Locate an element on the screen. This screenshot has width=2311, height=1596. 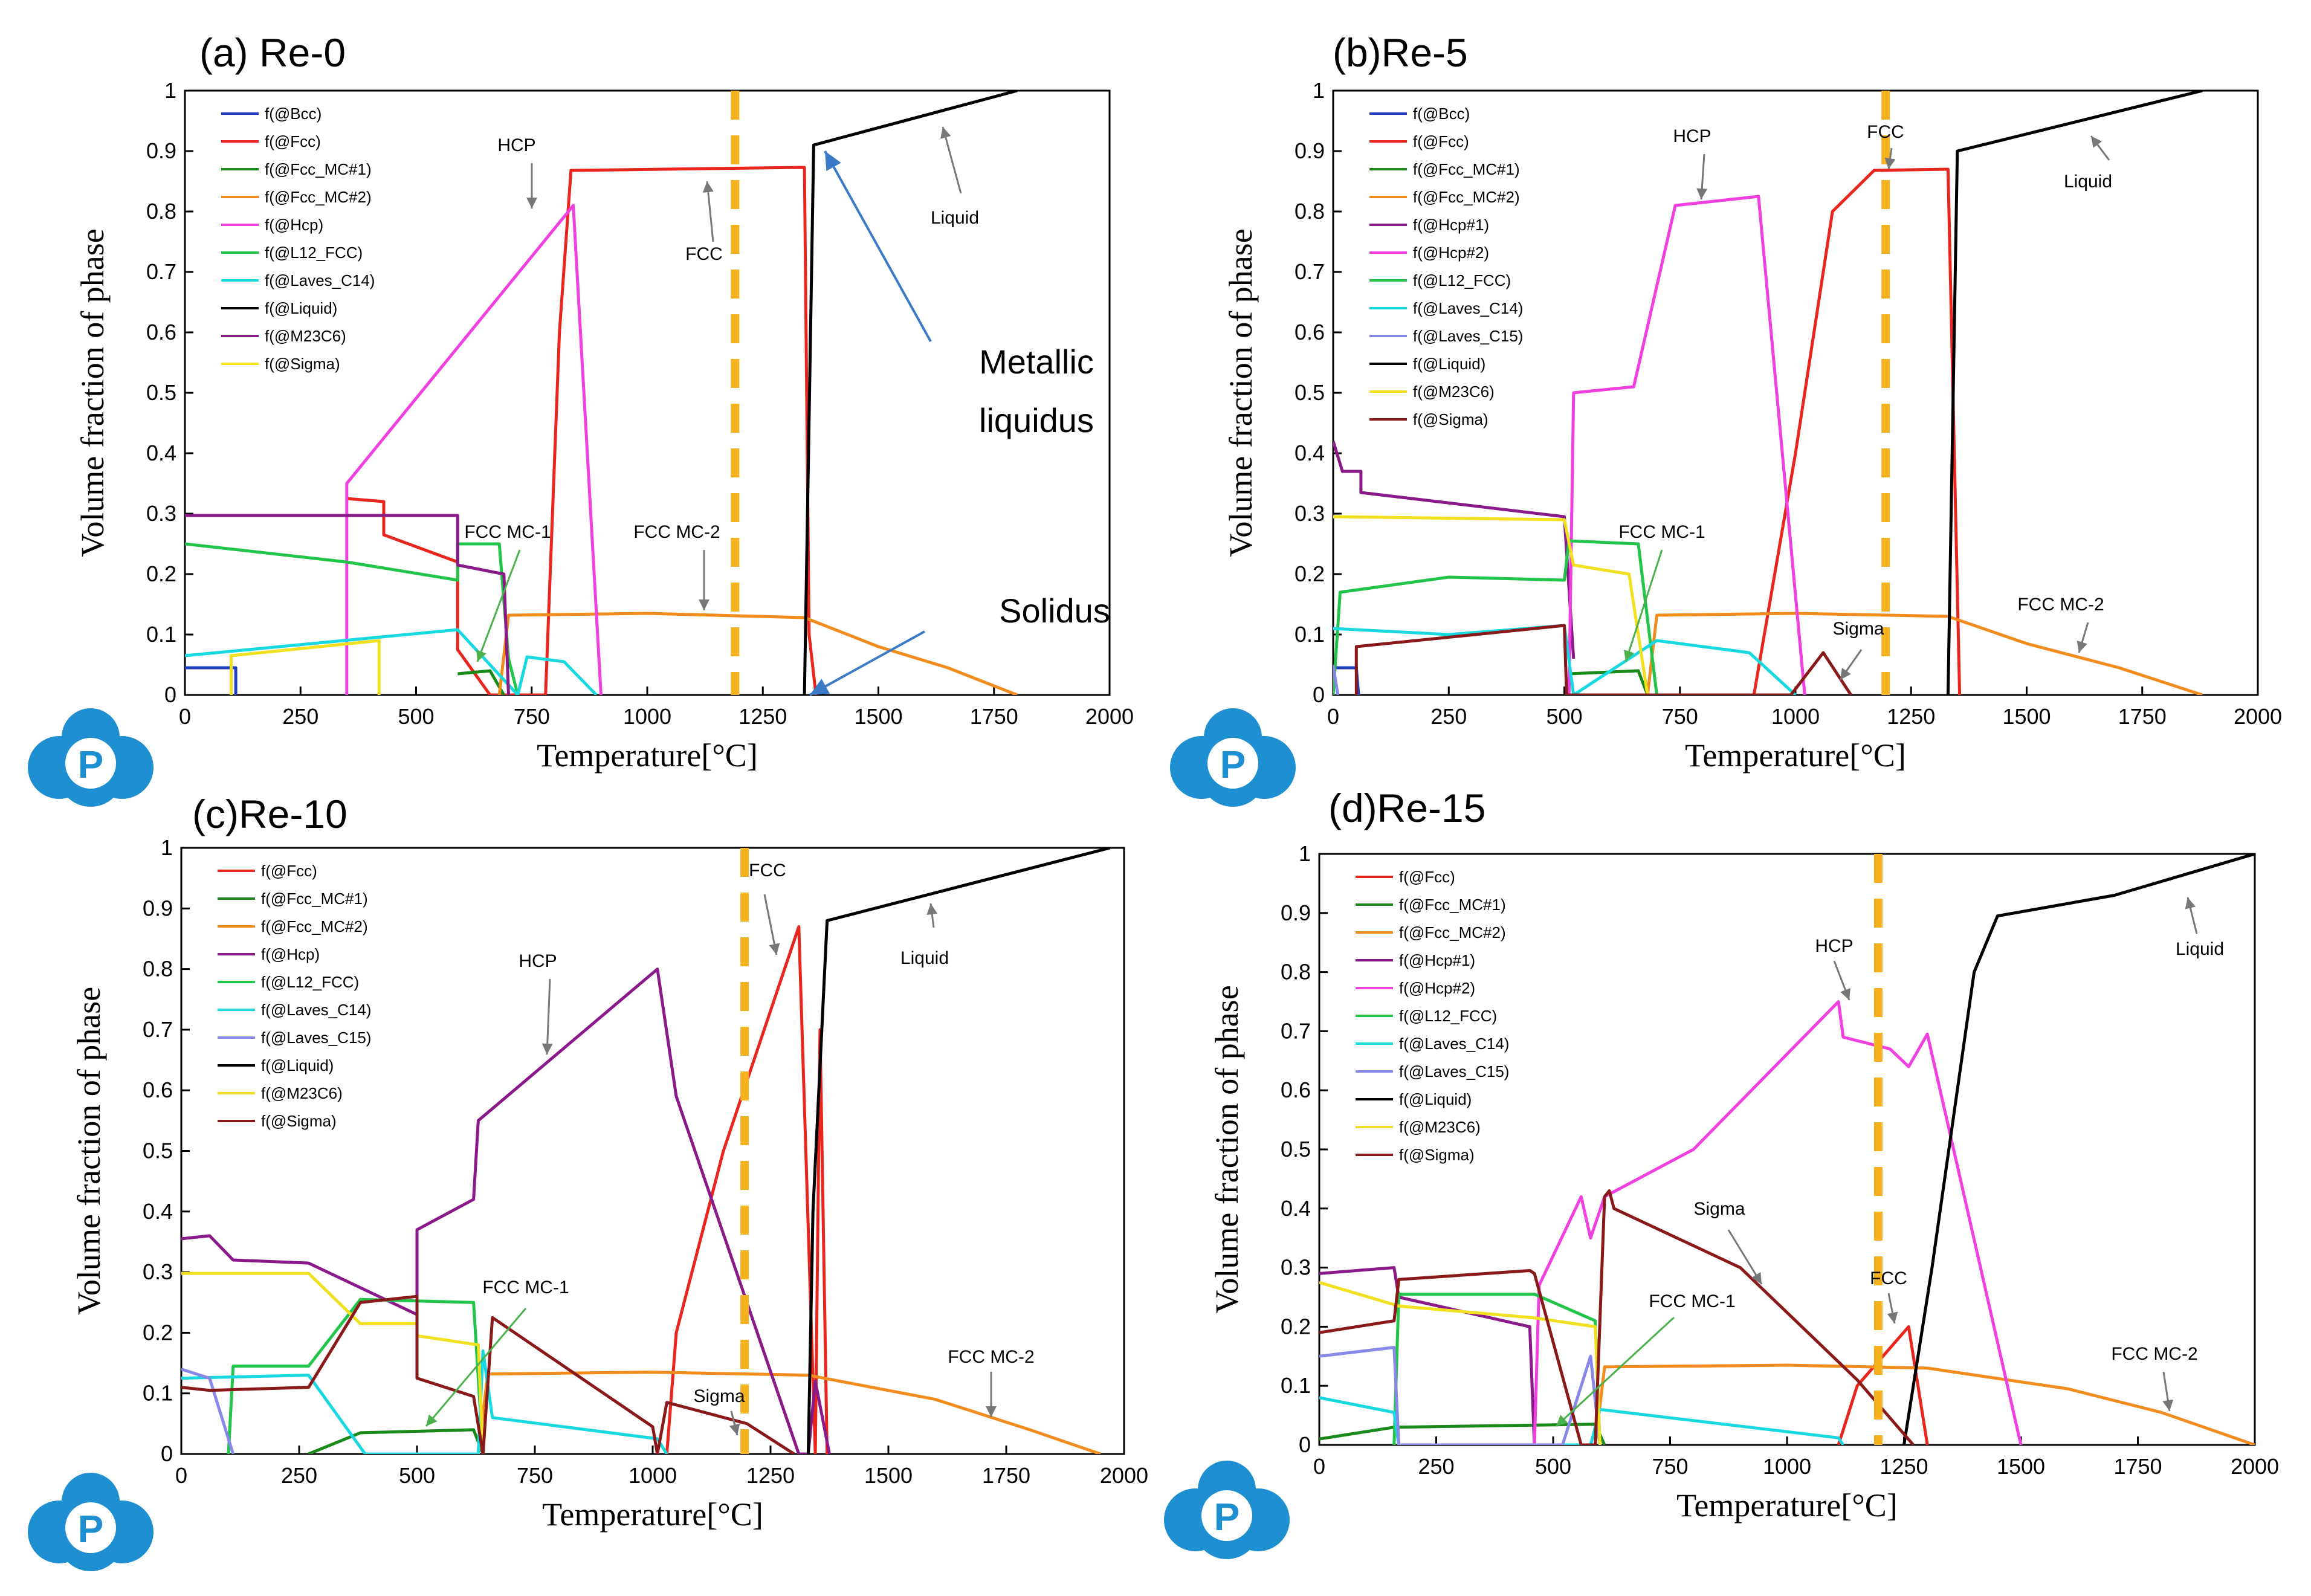
annotation-label: HCP is located at coordinates (1834, 946).